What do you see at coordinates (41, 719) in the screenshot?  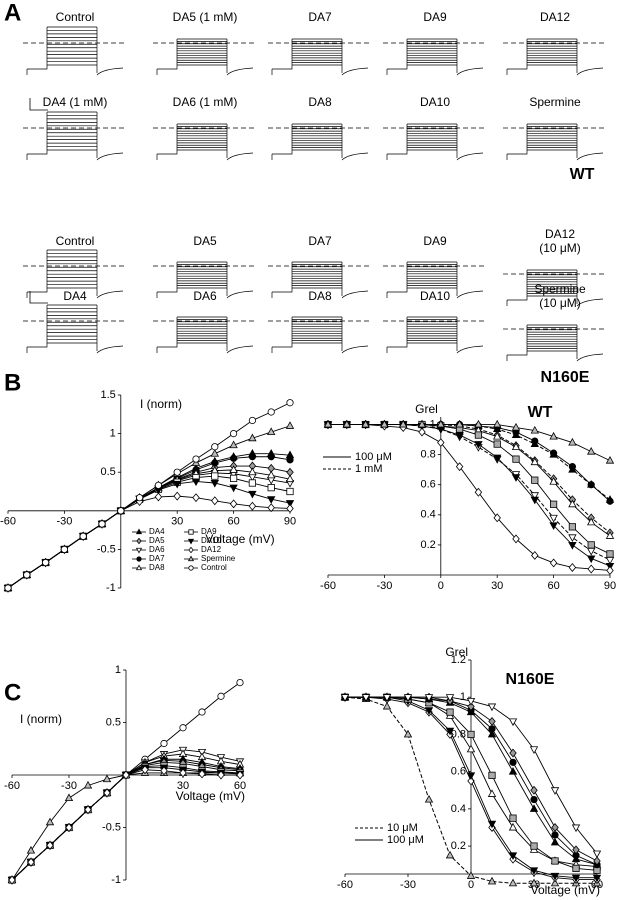 I see `y-axis-label: I (norm)` at bounding box center [41, 719].